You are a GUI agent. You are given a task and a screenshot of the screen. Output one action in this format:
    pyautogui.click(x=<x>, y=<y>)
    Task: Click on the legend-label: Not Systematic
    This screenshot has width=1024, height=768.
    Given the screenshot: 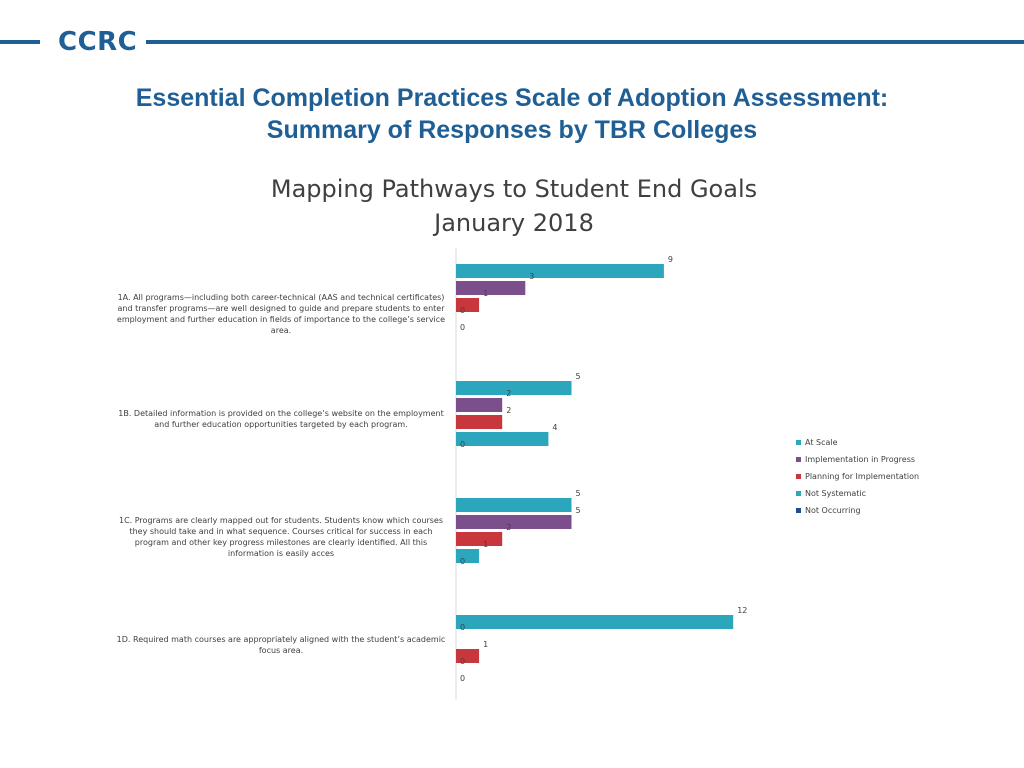 What is the action you would take?
    pyautogui.click(x=836, y=493)
    